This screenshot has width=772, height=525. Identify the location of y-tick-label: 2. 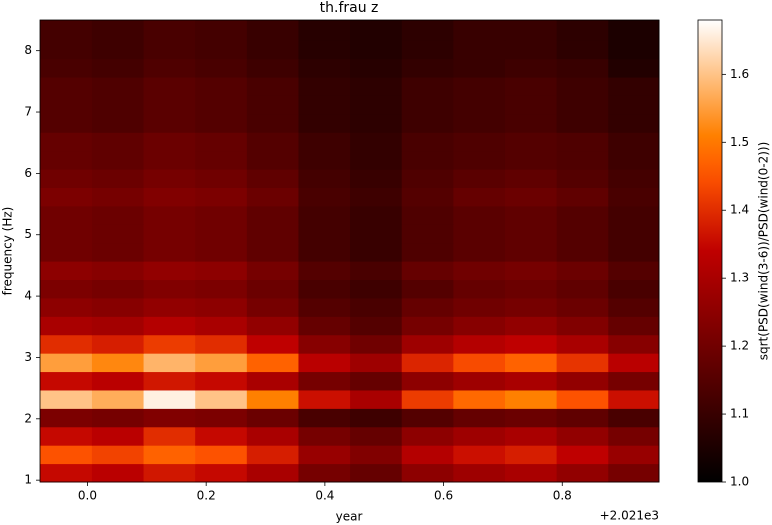
(28, 418).